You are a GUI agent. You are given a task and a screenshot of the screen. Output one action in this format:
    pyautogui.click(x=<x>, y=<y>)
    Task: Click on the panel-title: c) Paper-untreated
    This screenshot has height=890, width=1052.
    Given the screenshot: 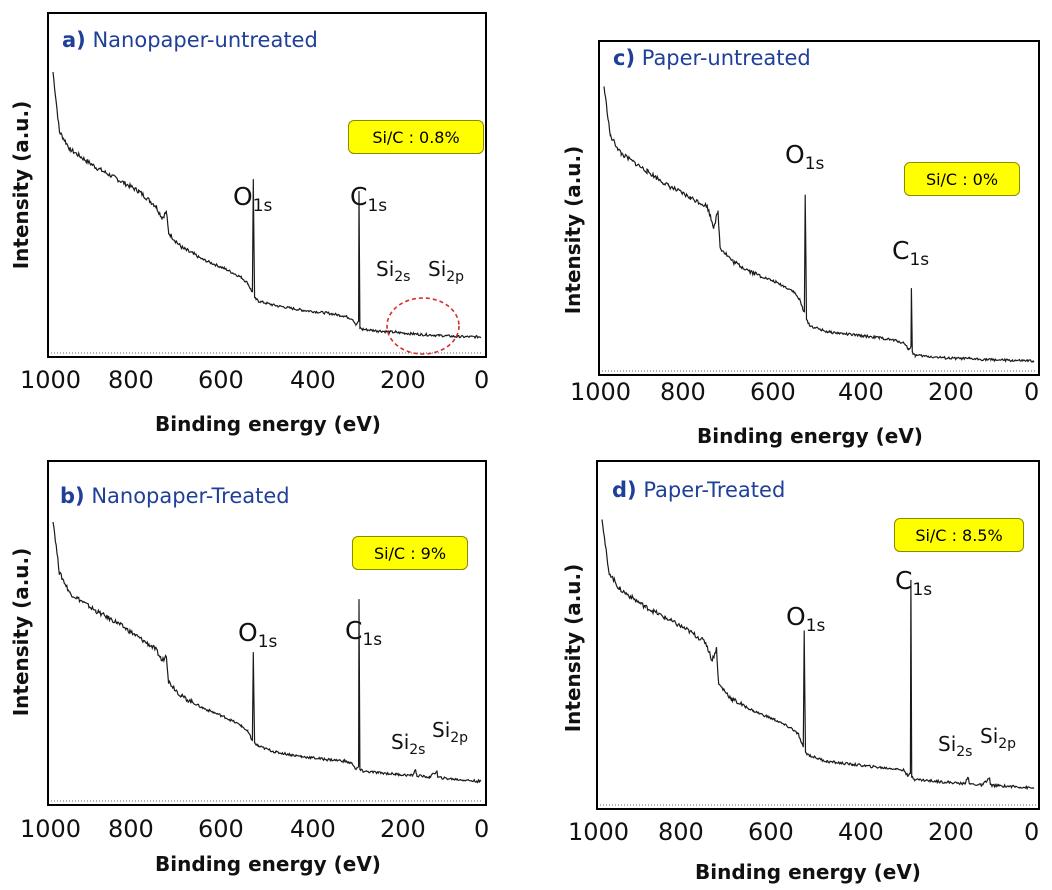 What is the action you would take?
    pyautogui.click(x=712, y=58)
    